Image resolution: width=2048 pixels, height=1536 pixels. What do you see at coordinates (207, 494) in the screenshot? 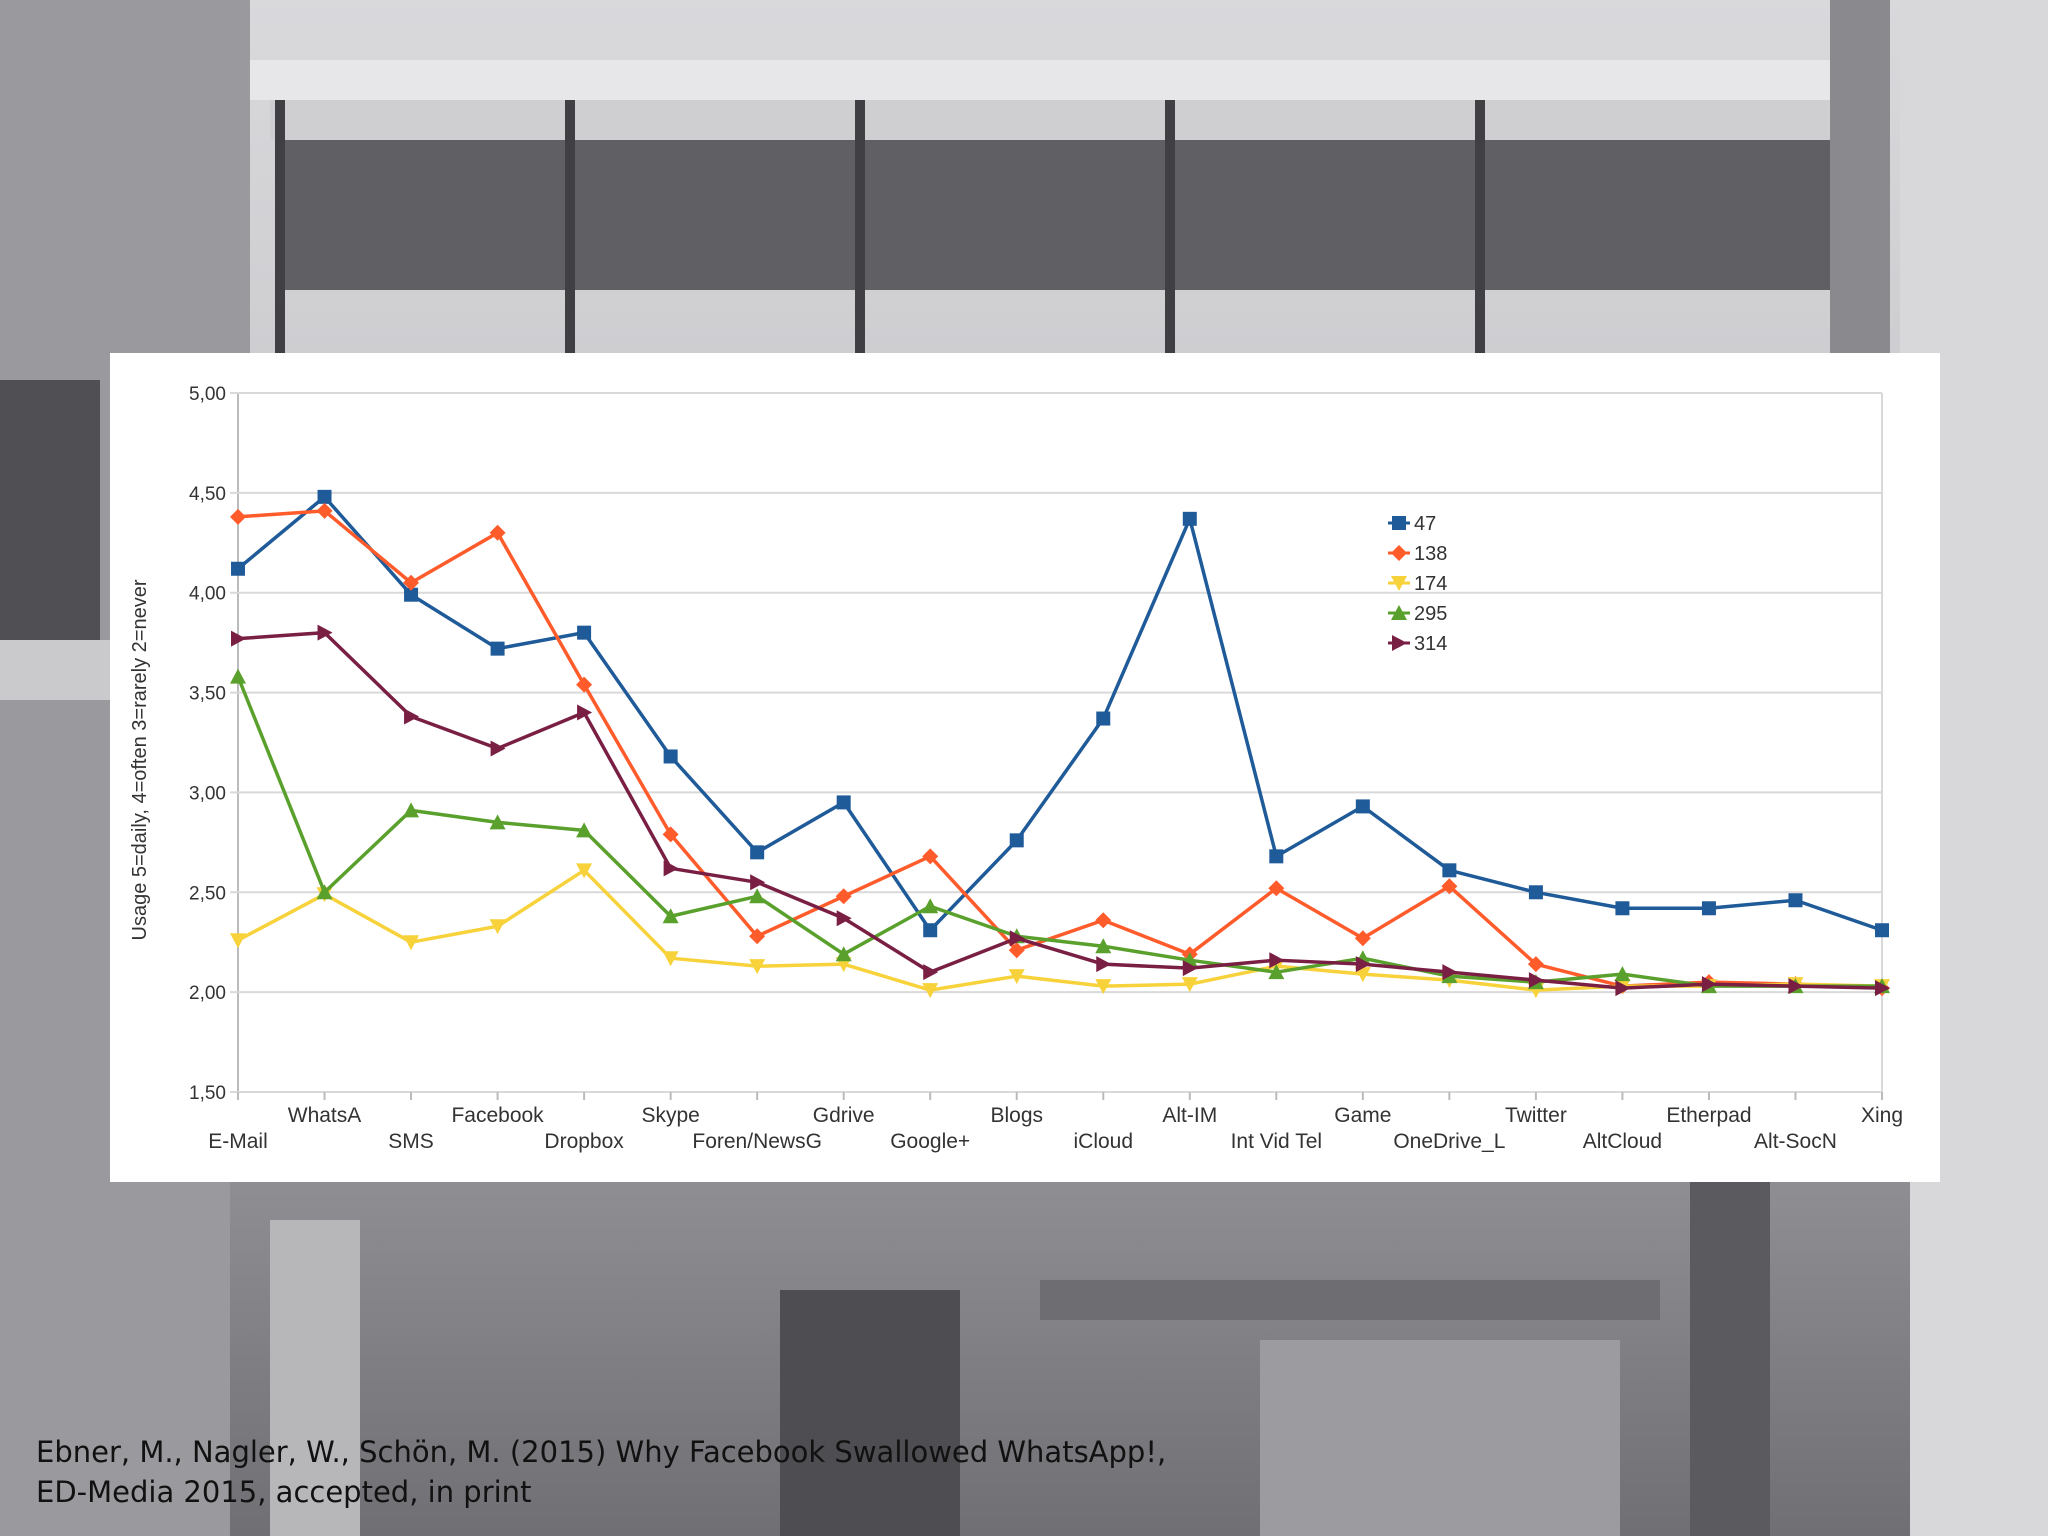
I see `y-tick-label: 4,50` at bounding box center [207, 494].